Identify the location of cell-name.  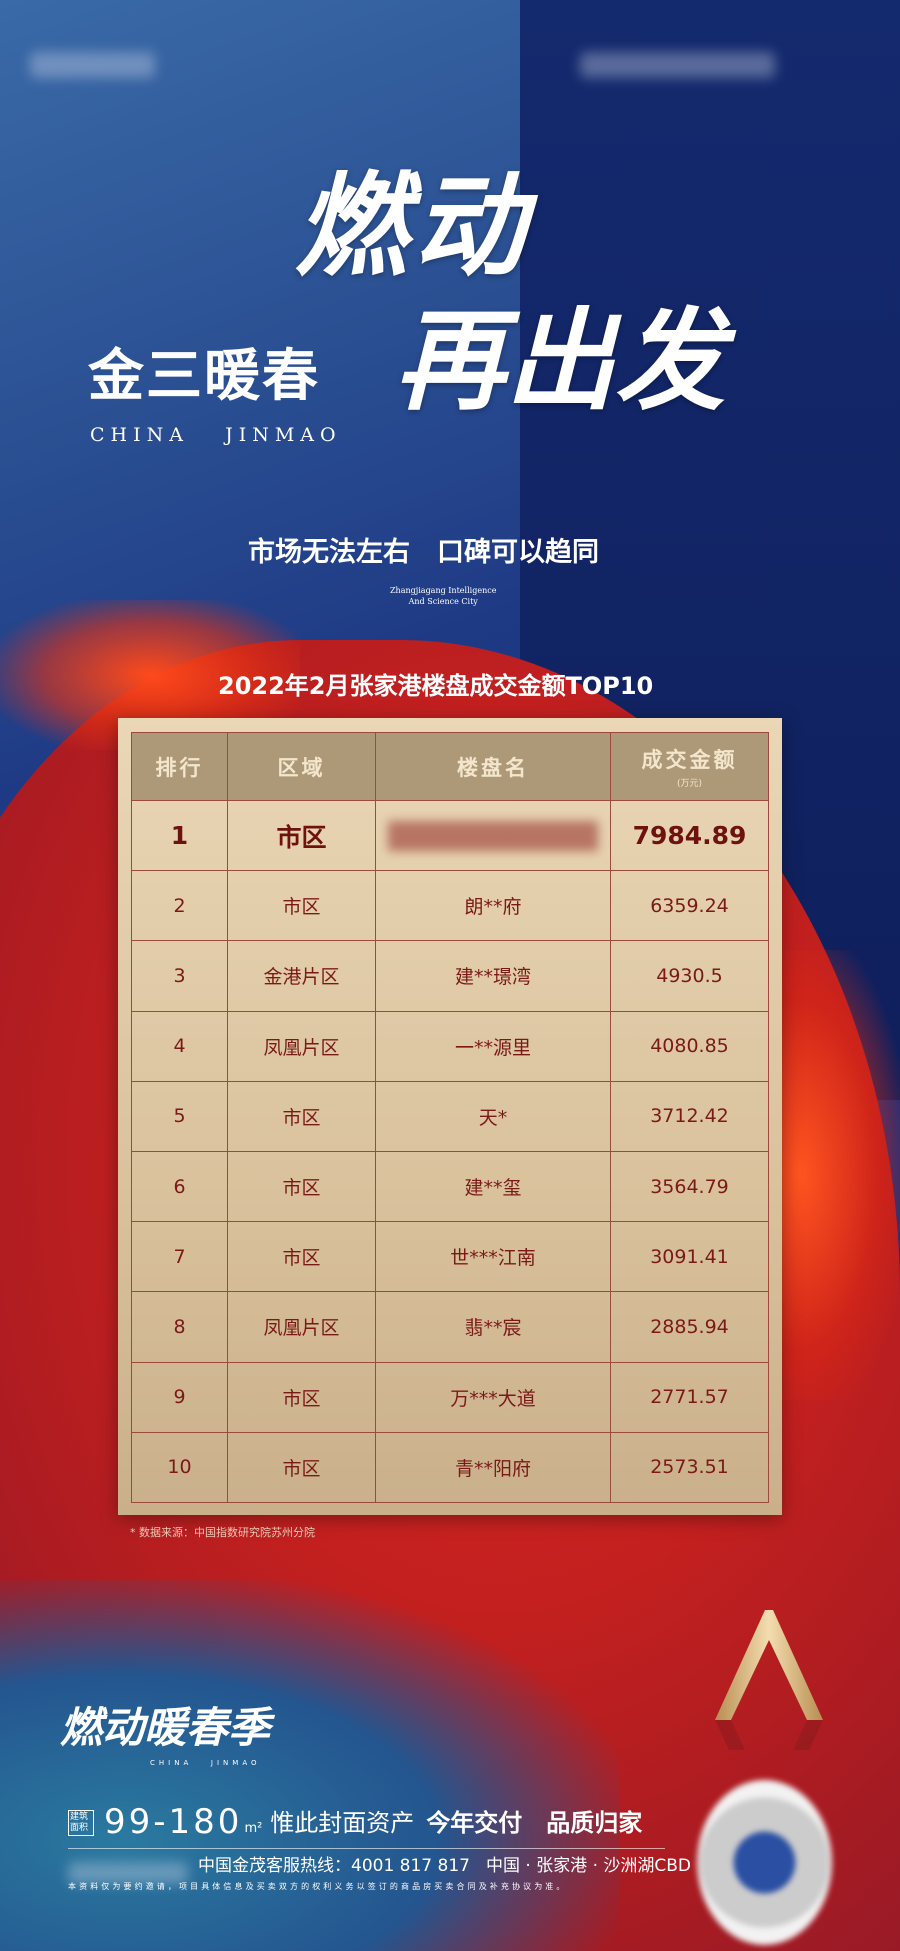
(493, 835).